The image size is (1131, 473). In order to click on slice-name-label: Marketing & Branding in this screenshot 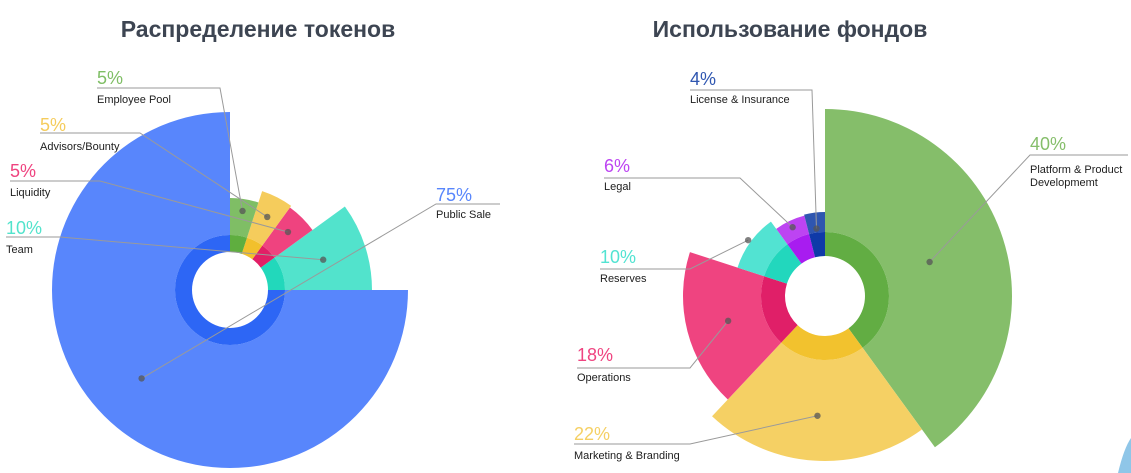, I will do `click(627, 456)`.